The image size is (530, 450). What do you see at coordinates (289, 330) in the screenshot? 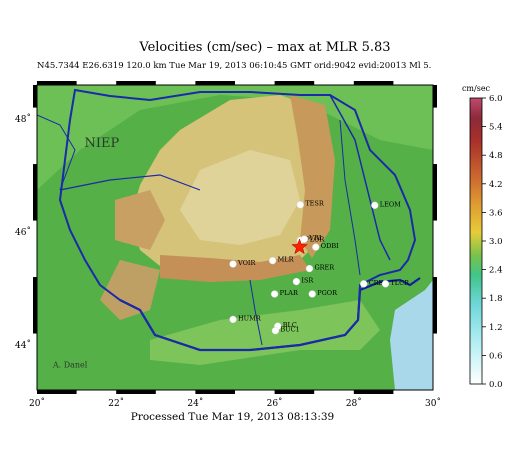
I see `station-label: BUC1` at bounding box center [289, 330].